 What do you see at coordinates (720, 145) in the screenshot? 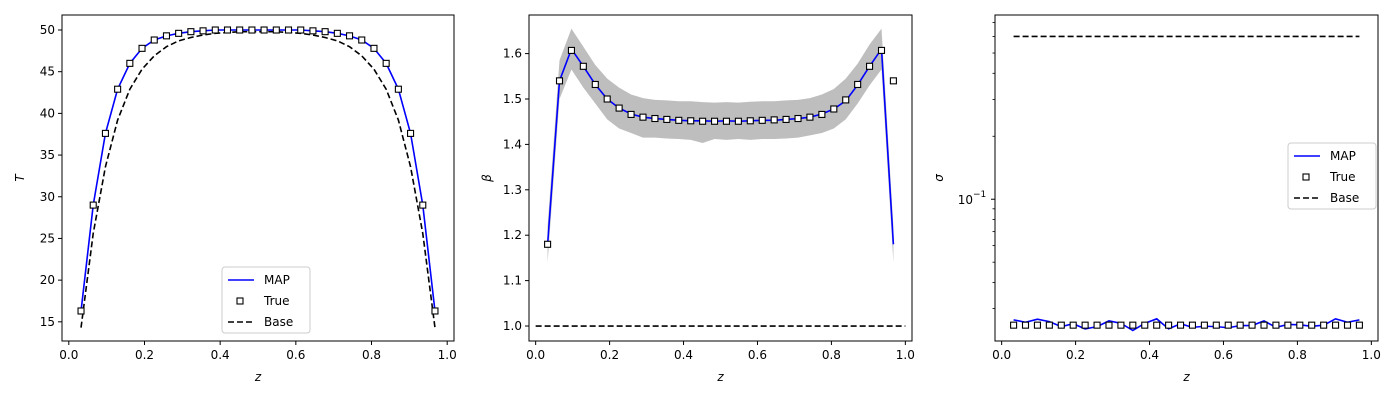
I see `uncertainty-band` at bounding box center [720, 145].